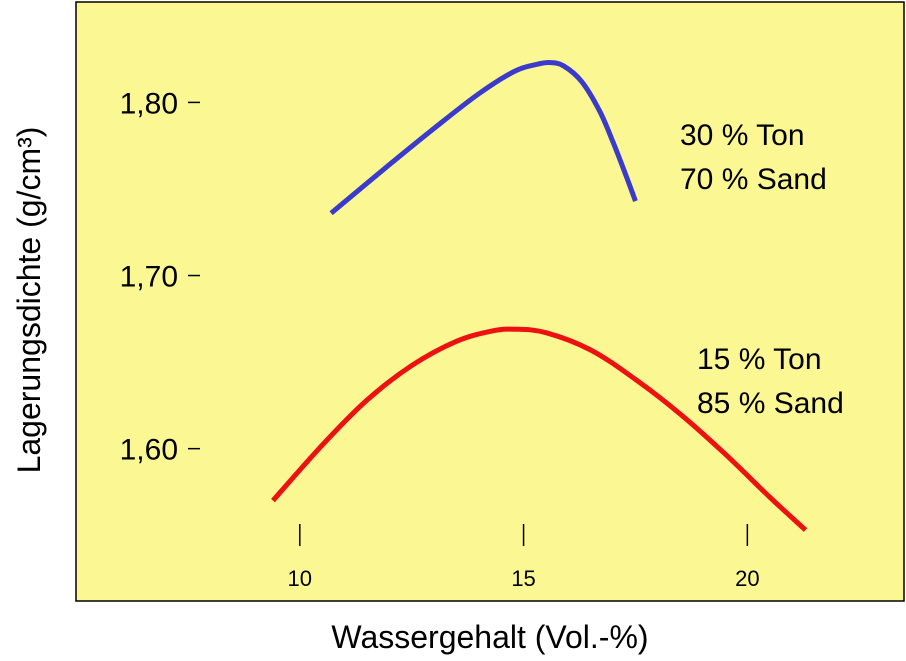 The width and height of the screenshot is (906, 661). Describe the element at coordinates (753, 179) in the screenshot. I see `series-label-1-line-2: 70 % Sand` at that location.